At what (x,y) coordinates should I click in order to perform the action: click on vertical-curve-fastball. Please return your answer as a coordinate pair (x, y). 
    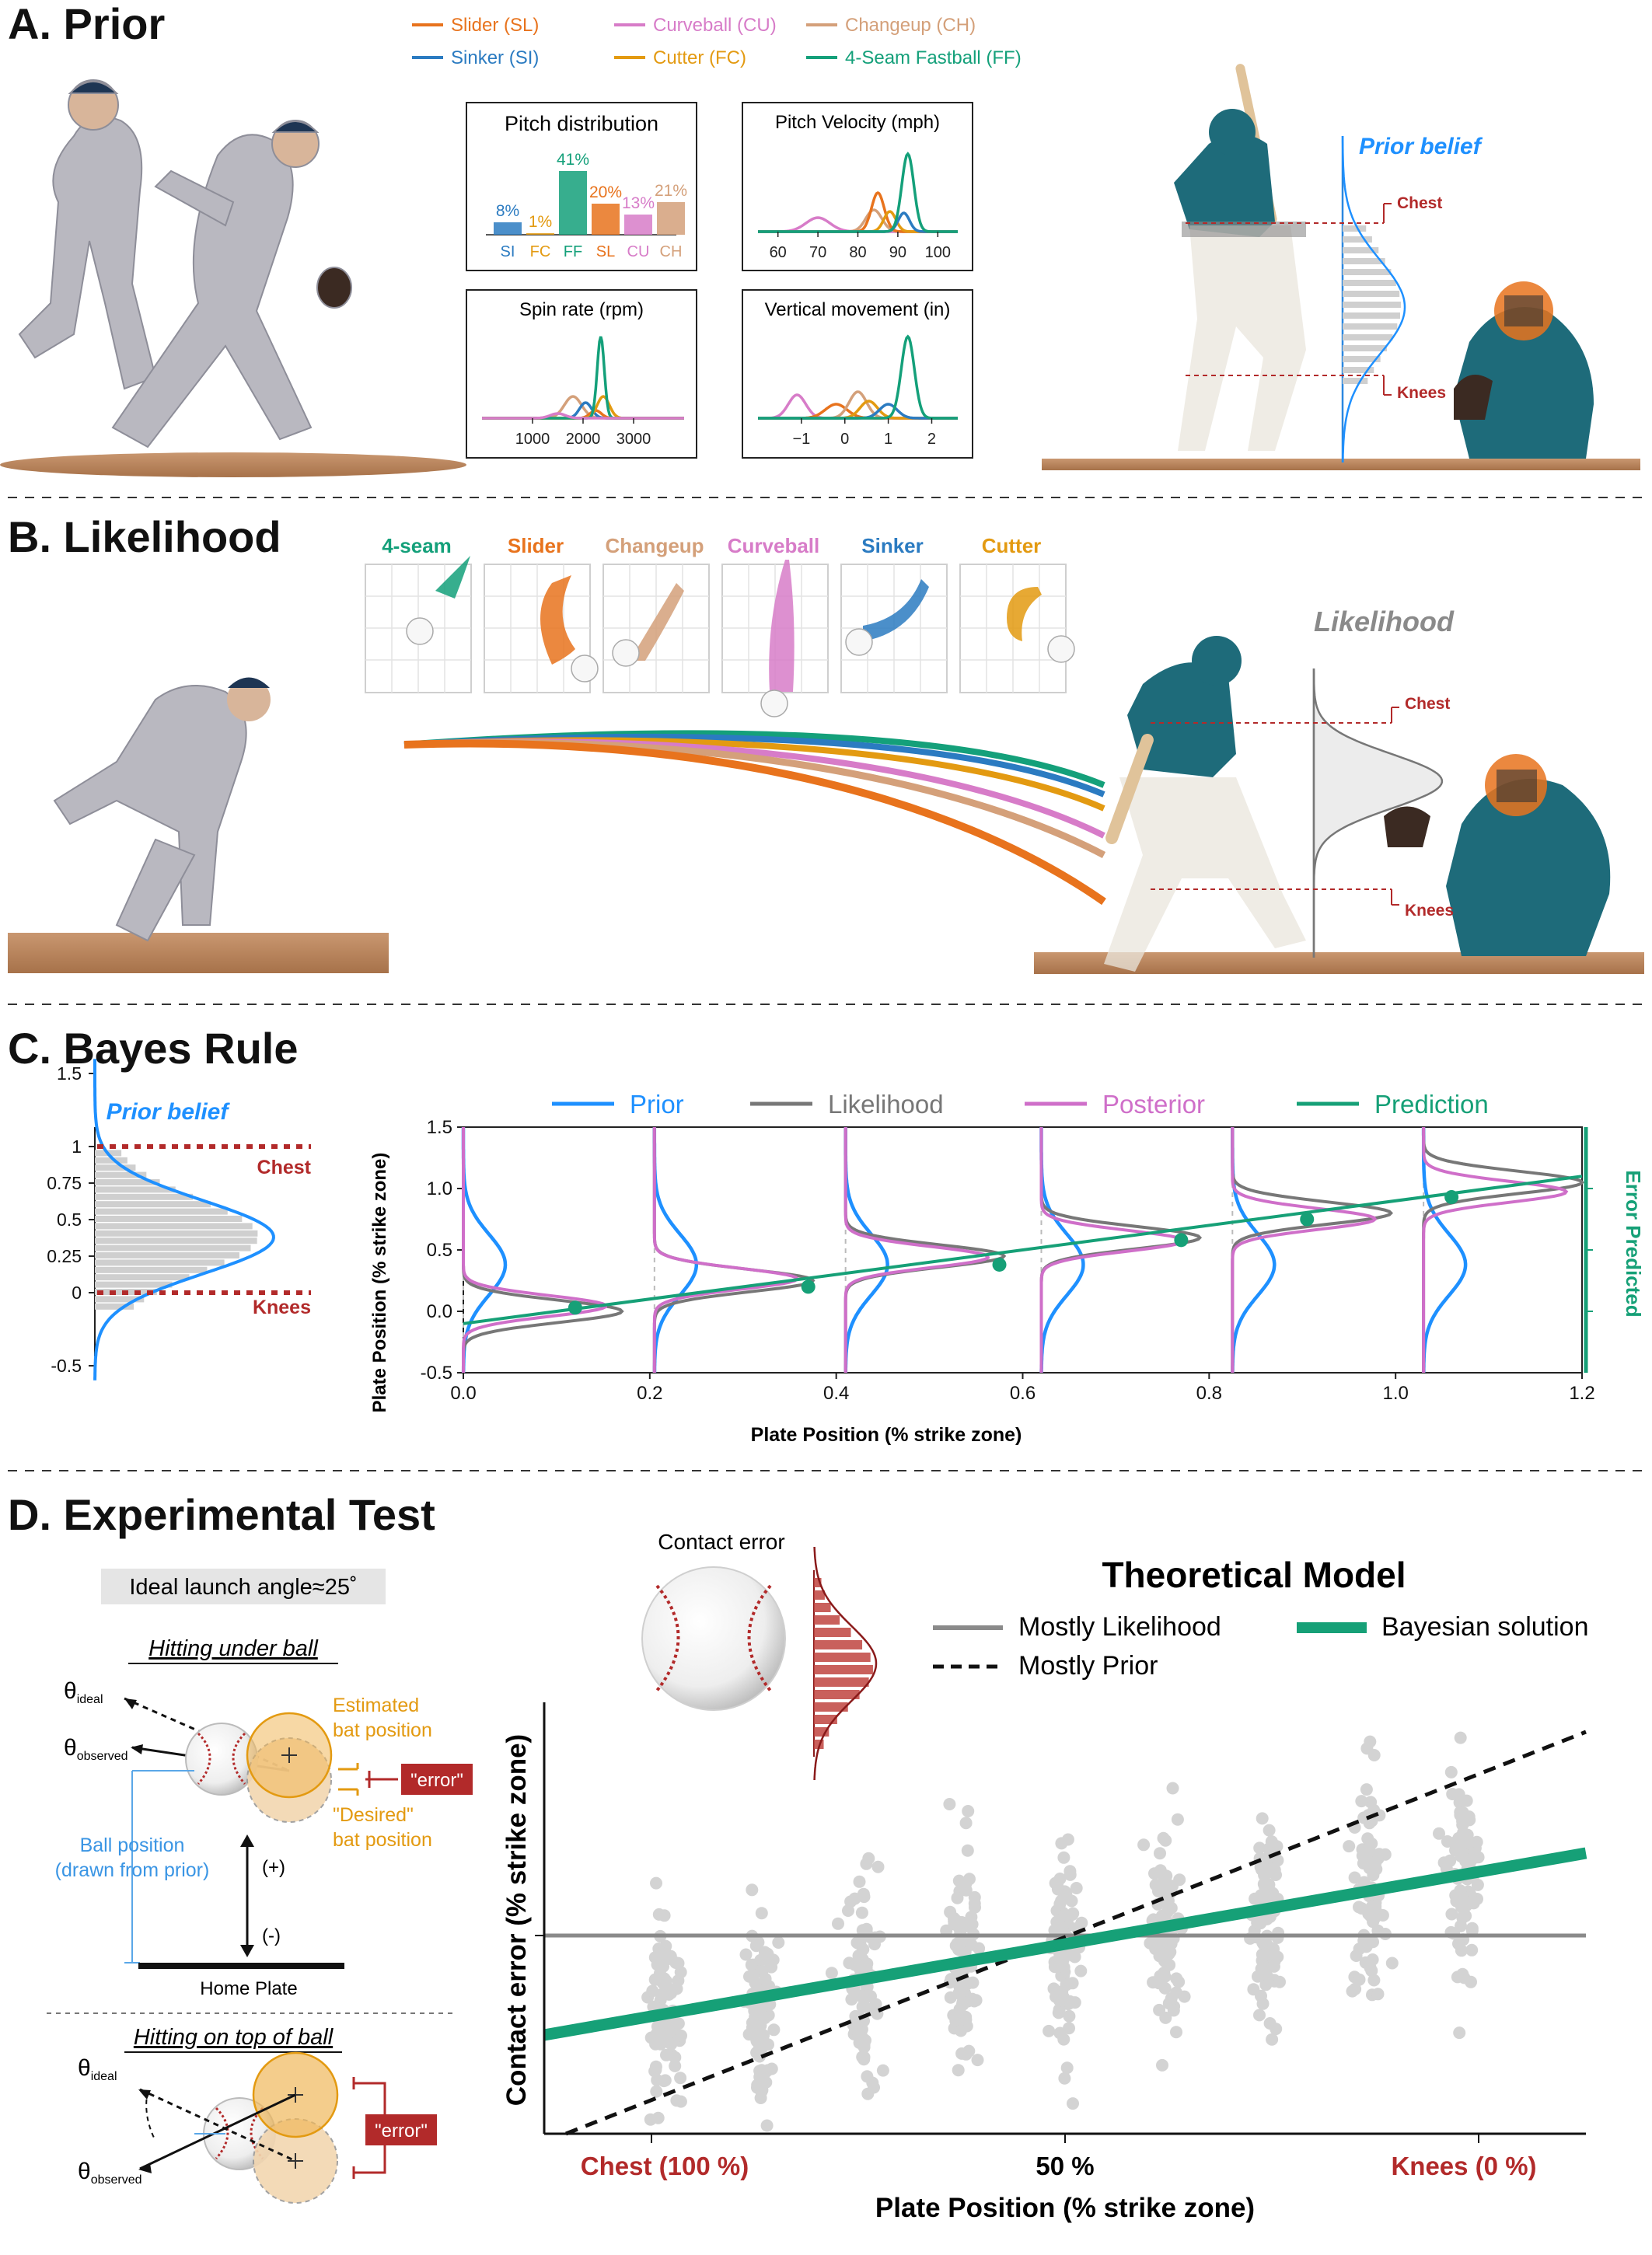
    Looking at the image, I should click on (858, 377).